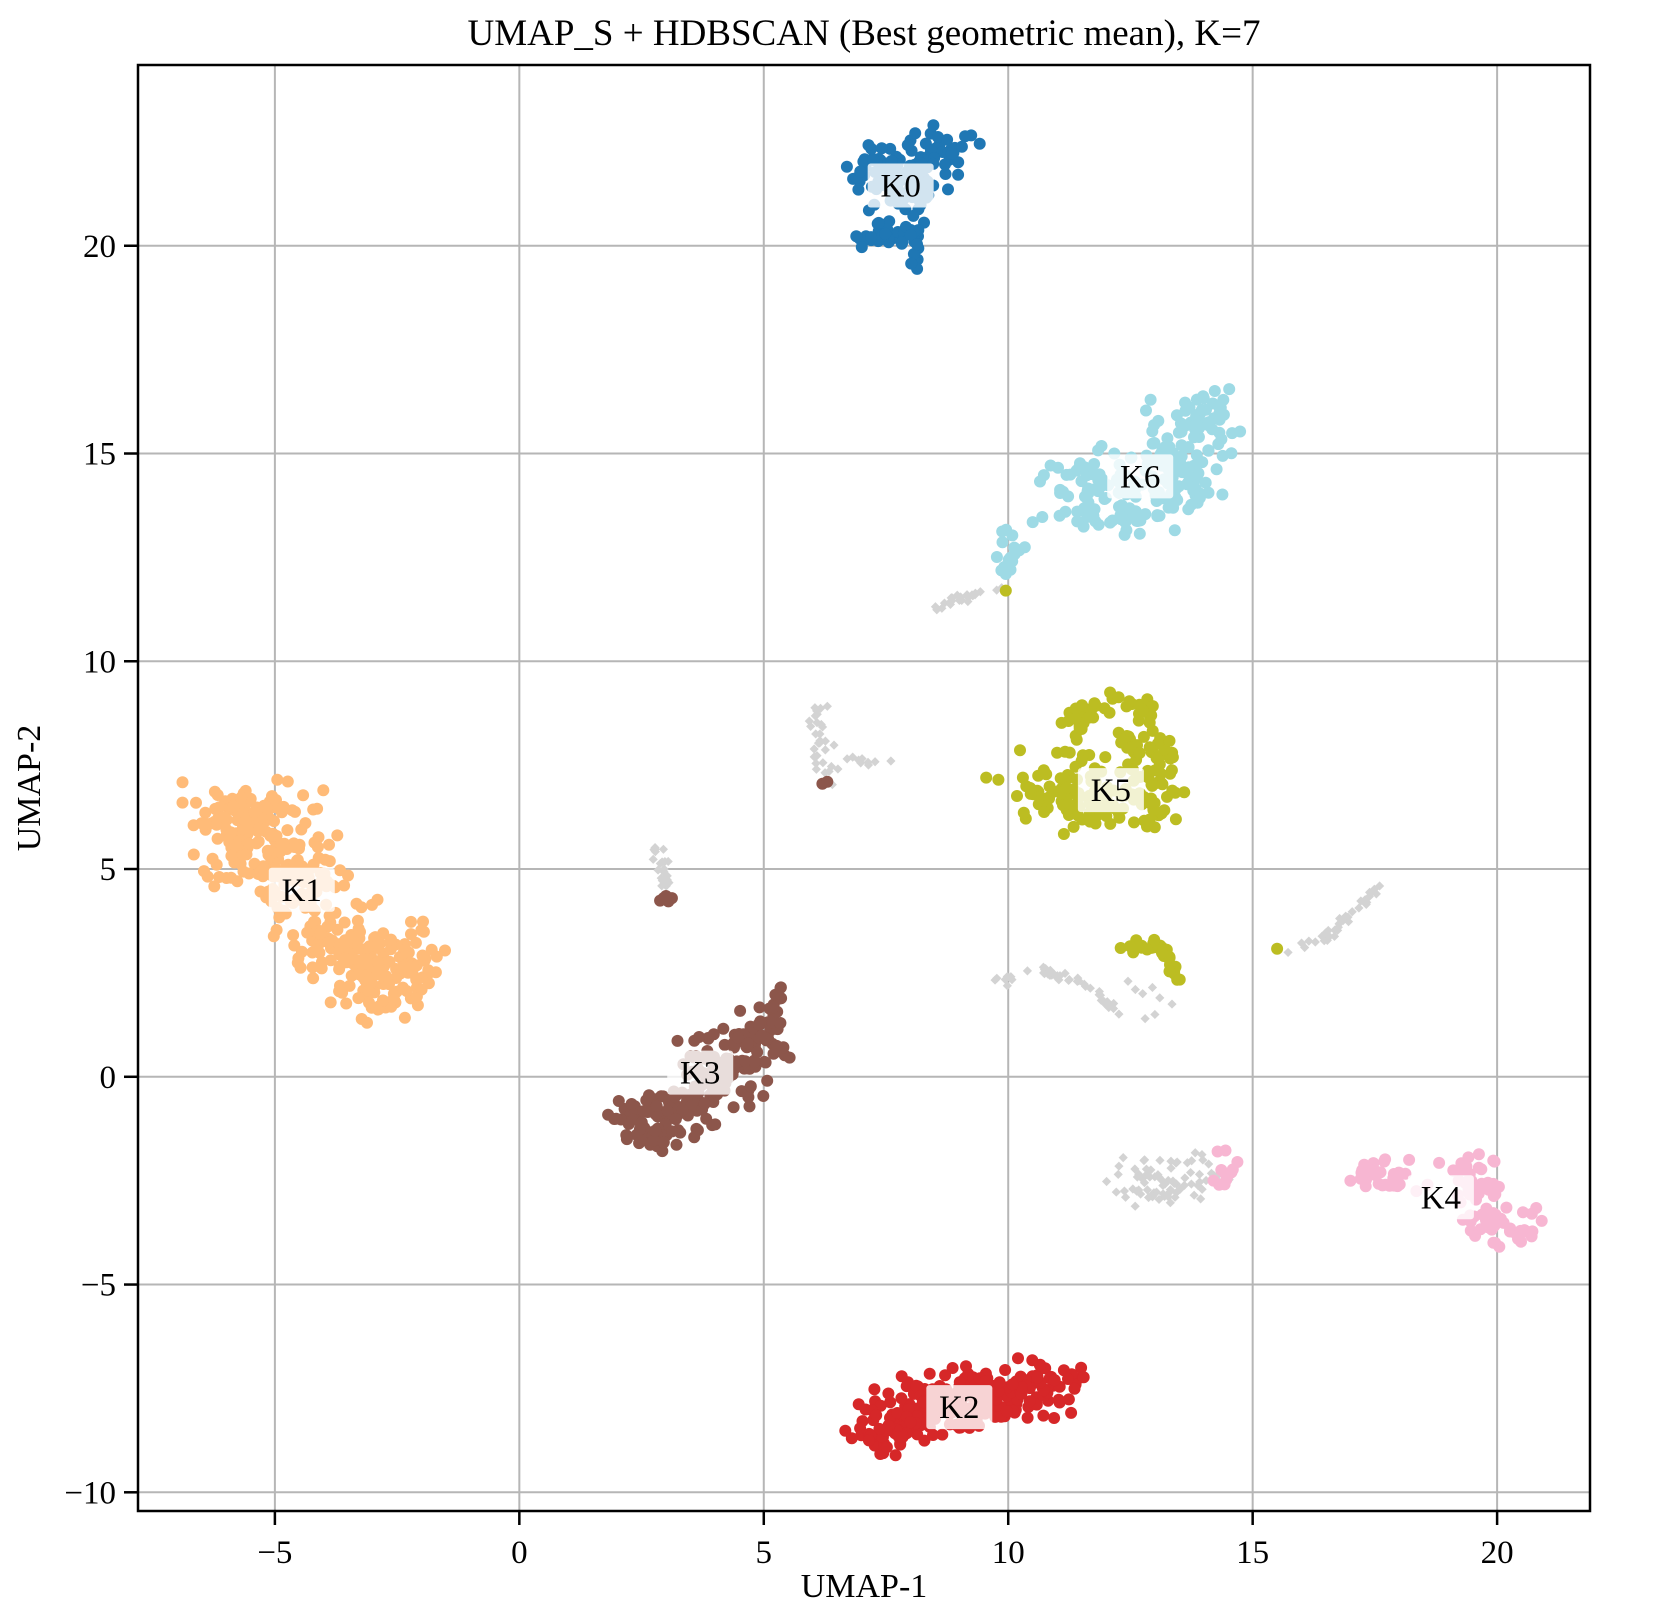 Image resolution: width=1655 pixels, height=1622 pixels. Describe the element at coordinates (98, 1286) in the screenshot. I see `y-tick-label: −5` at that location.